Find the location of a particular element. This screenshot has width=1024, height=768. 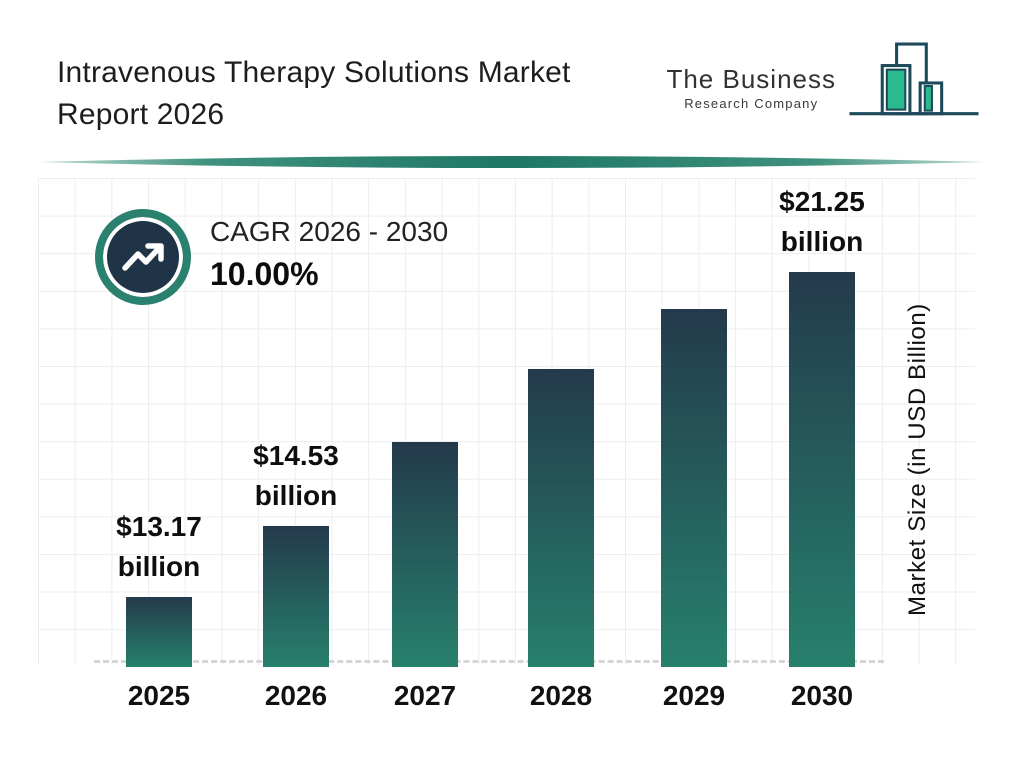

value-label-2025: $13.17 billion is located at coordinates (159, 547).